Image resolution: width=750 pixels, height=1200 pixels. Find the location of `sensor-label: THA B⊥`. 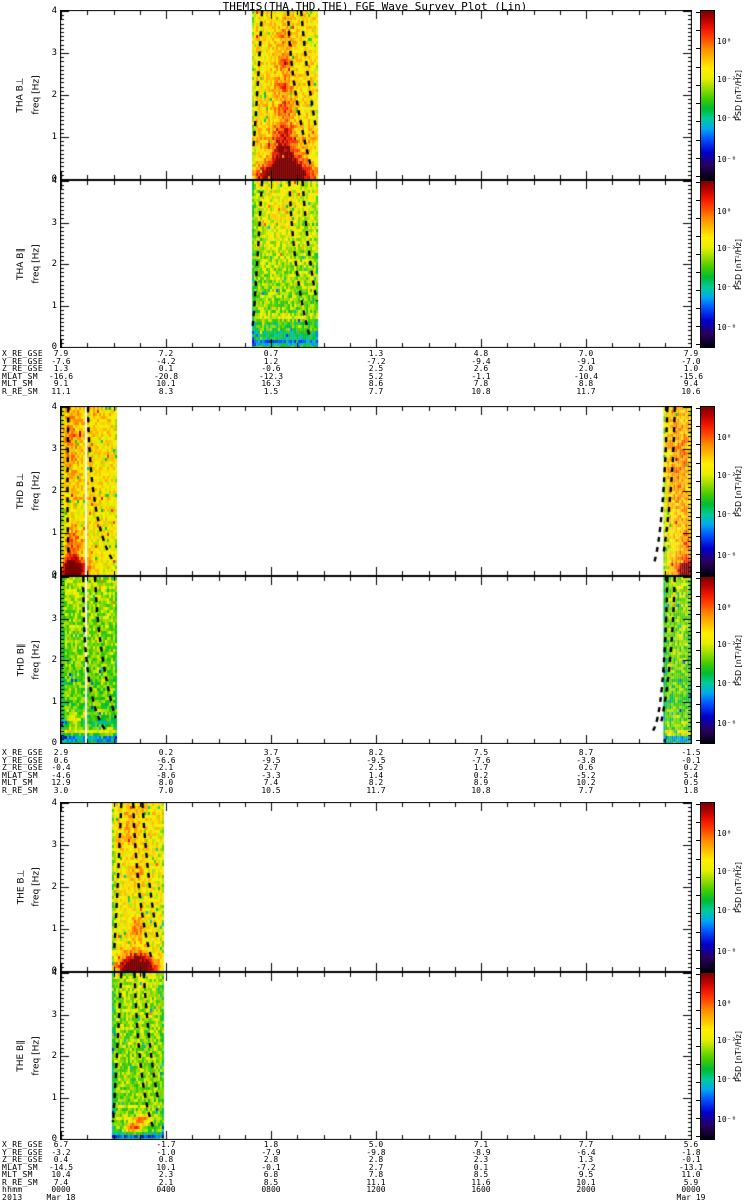

sensor-label: THA B⊥ is located at coordinates (21, 95).